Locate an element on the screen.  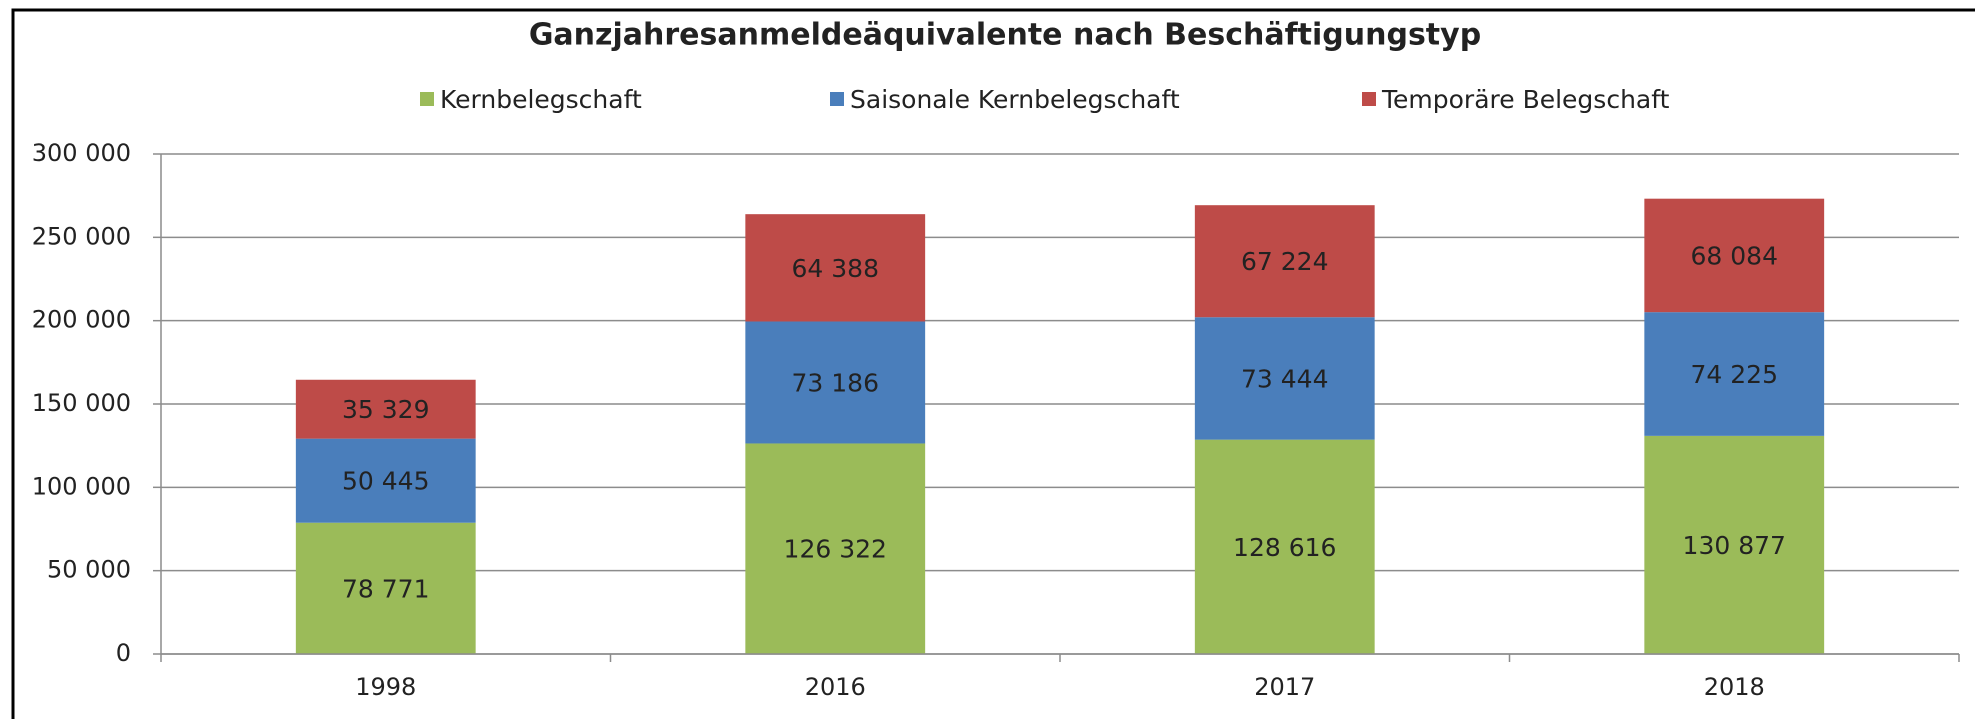
y-tick-label: 250 000 is located at coordinates (81, 236).